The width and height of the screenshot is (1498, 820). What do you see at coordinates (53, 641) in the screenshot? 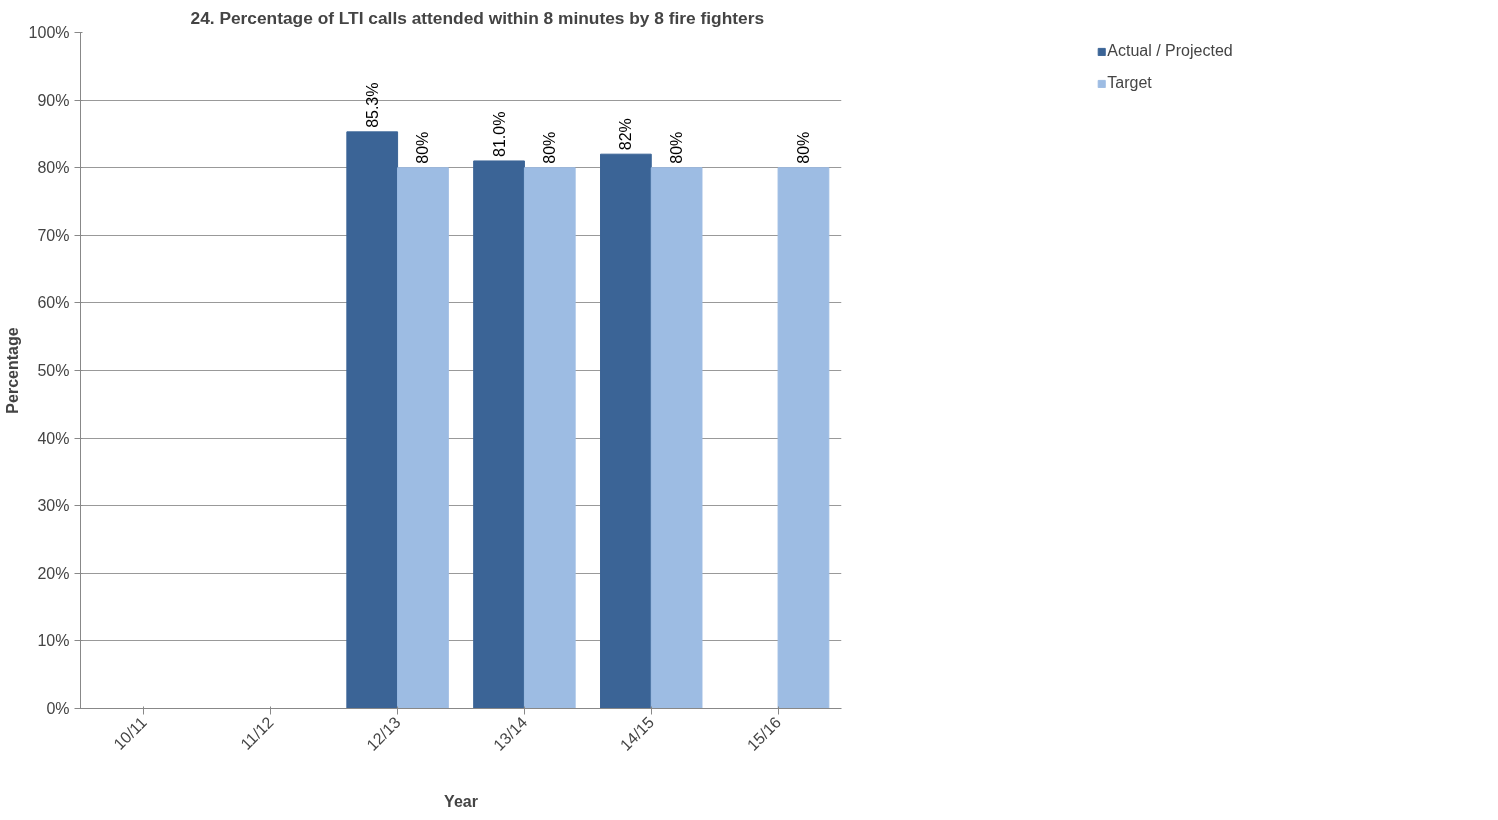
I see `y-tick-label: 10%` at bounding box center [53, 641].